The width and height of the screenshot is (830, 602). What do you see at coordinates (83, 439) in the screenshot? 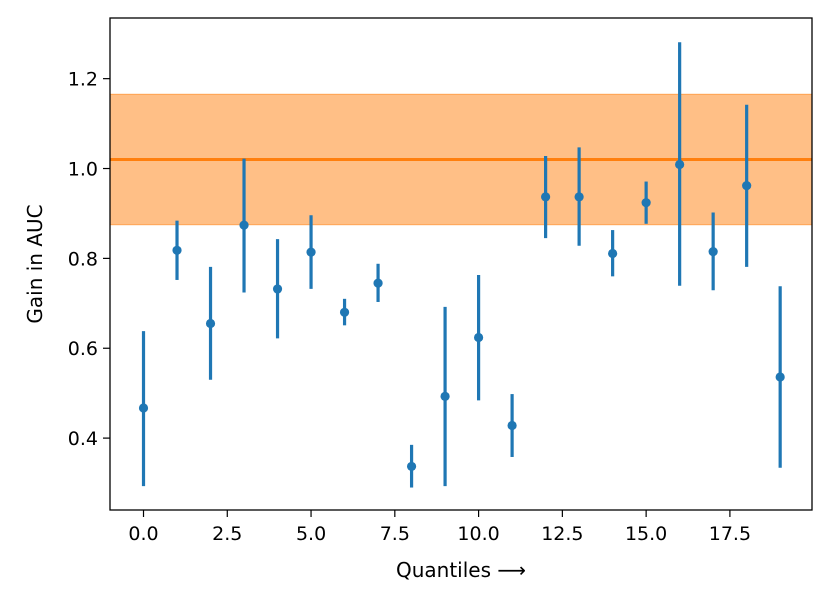
I see `y-tick-label: 0.4` at bounding box center [83, 439].